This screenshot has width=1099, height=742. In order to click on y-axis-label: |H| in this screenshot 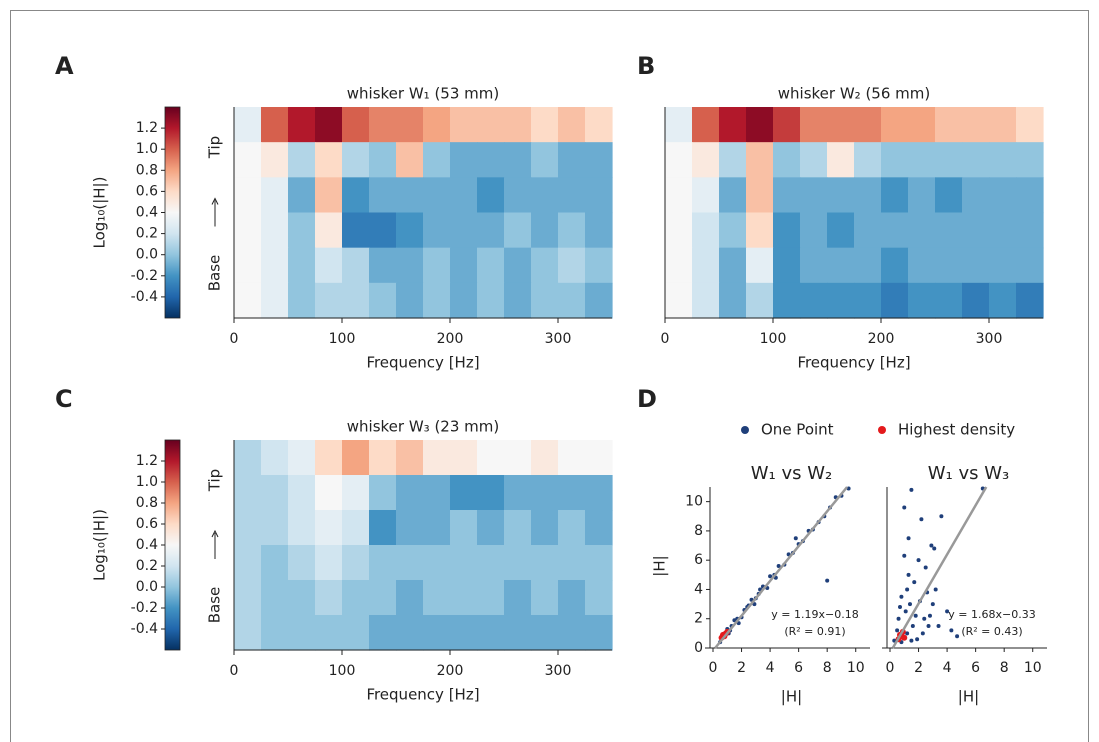, I will do `click(660, 565)`.